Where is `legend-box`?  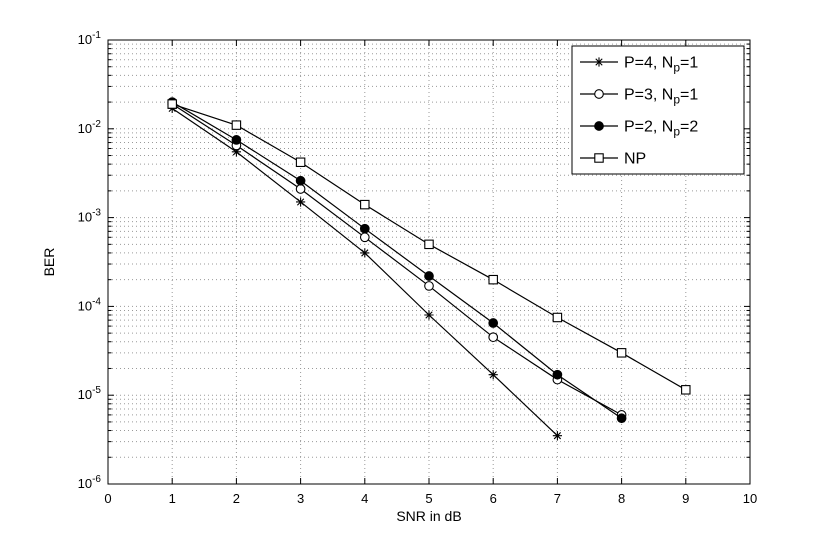
legend-box is located at coordinates (658, 110).